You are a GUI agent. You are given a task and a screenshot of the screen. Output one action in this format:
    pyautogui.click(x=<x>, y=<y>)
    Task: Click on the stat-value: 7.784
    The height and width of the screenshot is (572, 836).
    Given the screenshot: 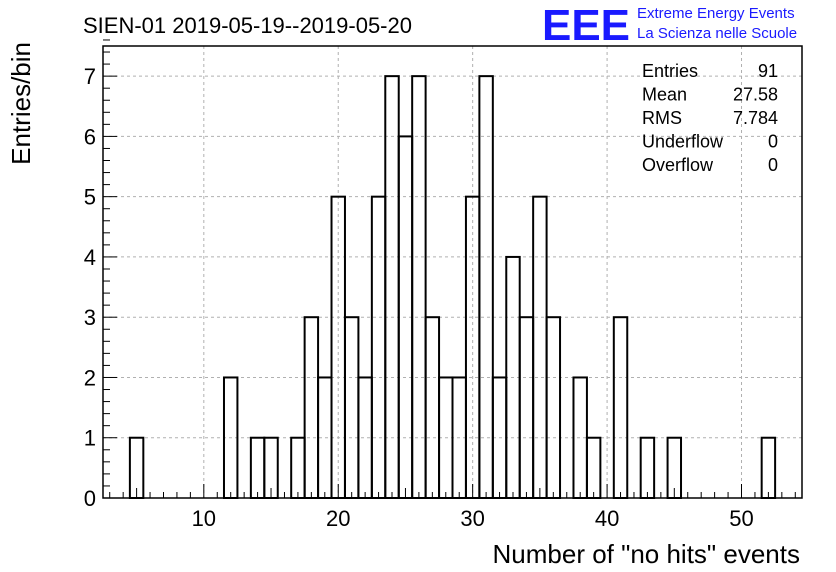 What is the action you would take?
    pyautogui.click(x=755, y=118)
    